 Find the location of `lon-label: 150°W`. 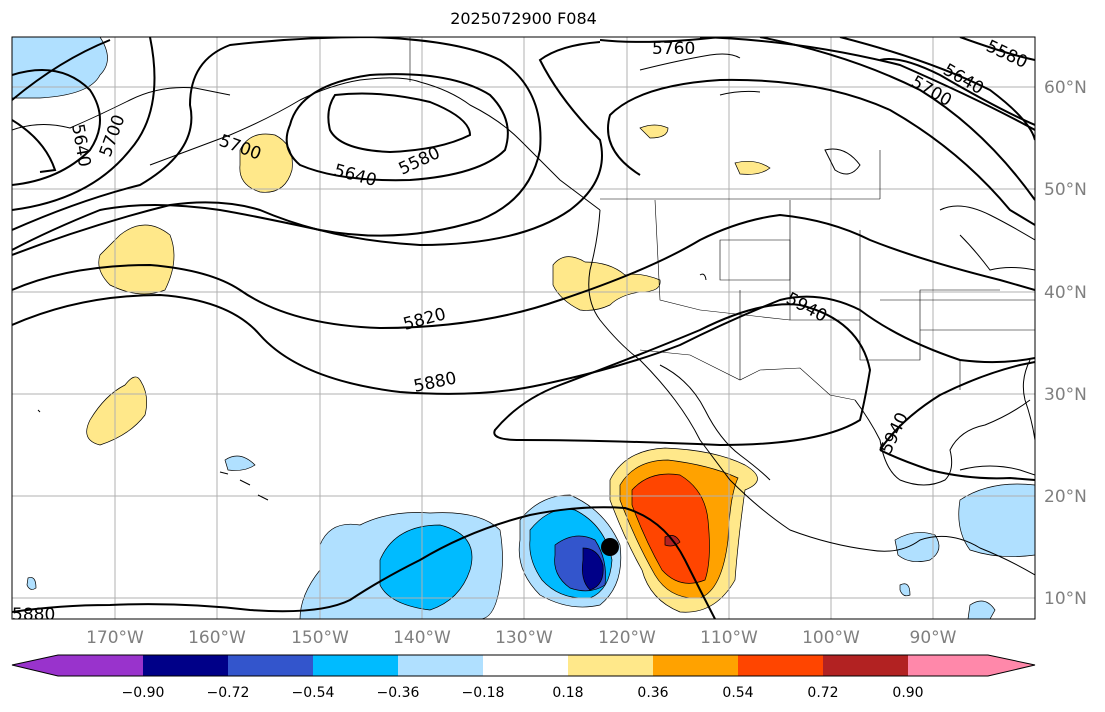

lon-label: 150°W is located at coordinates (320, 638).